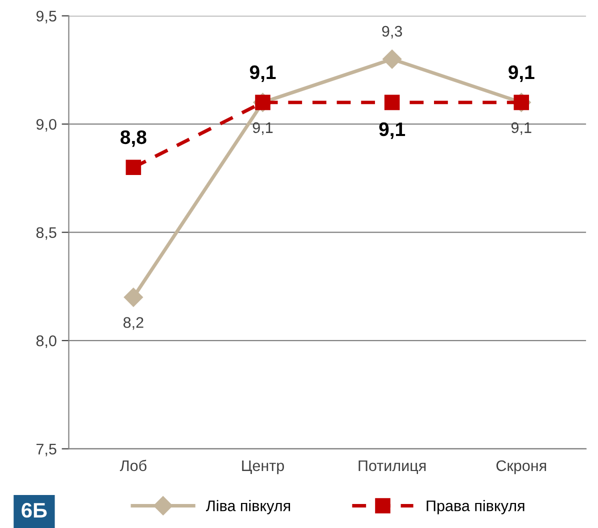 The width and height of the screenshot is (598, 528). Describe the element at coordinates (46, 17) in the screenshot. I see `y-tick-label: 9,5` at that location.